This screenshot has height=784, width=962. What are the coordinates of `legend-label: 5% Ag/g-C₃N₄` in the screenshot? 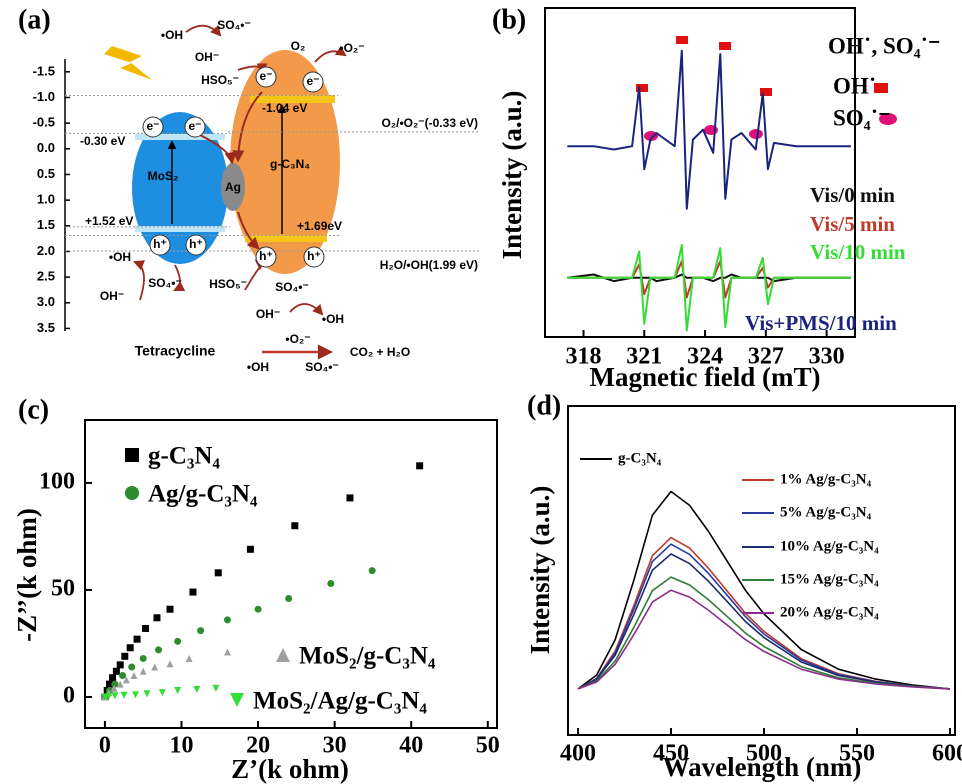 It's located at (826, 512).